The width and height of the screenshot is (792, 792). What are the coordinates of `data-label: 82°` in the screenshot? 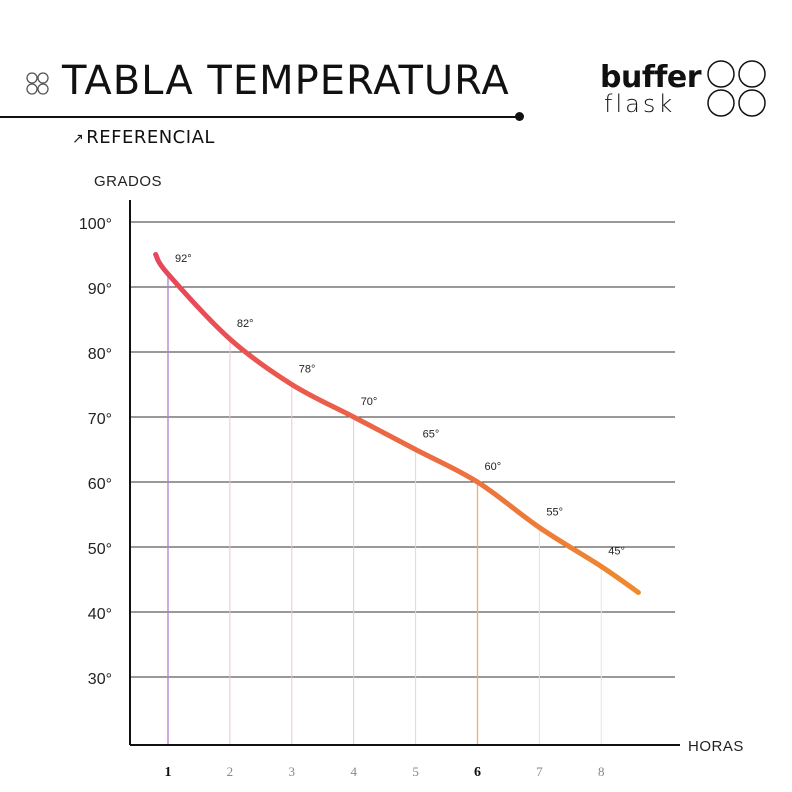 It's located at (245, 324).